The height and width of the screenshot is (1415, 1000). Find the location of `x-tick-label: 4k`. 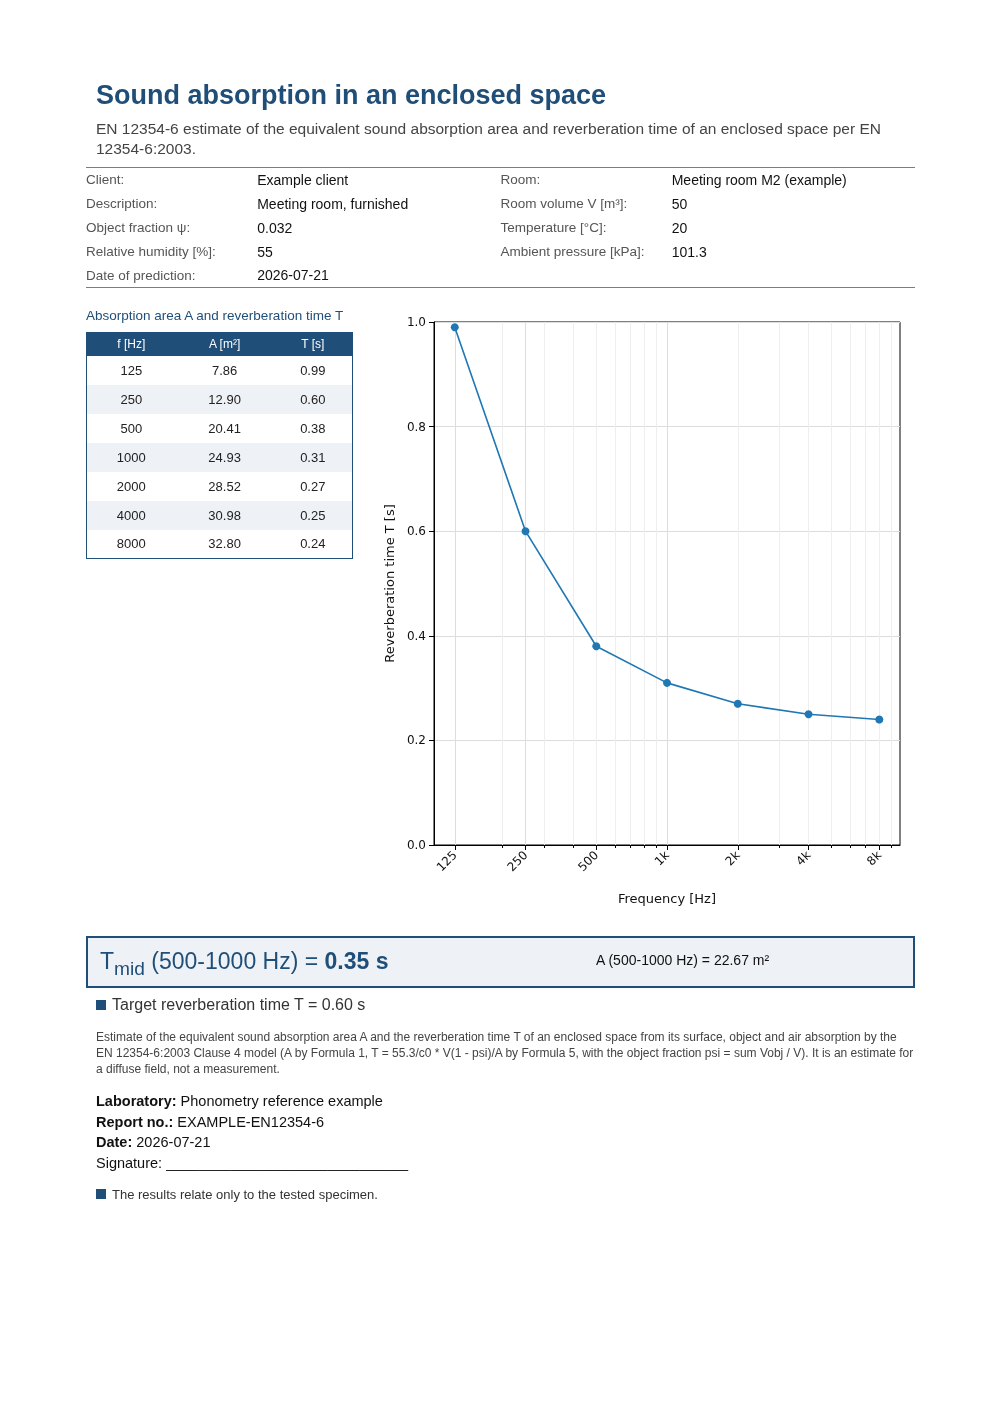

x-tick-label: 4k is located at coordinates (803, 858).